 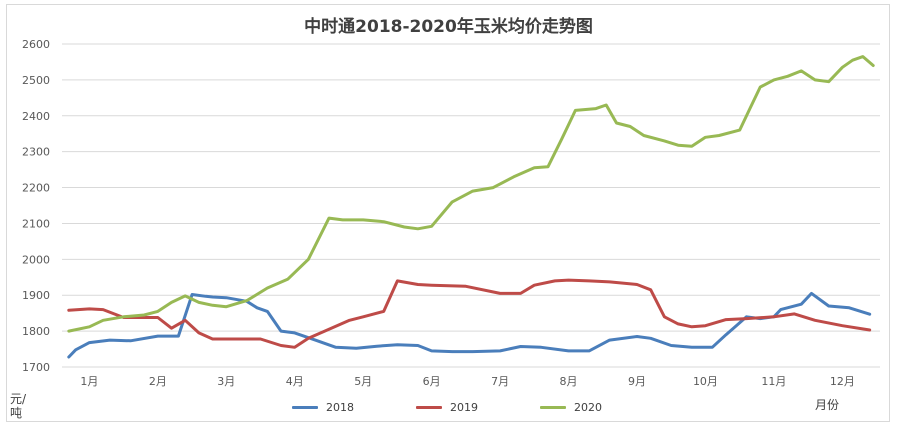 I want to click on legend-swatch-2019, so click(x=429, y=407).